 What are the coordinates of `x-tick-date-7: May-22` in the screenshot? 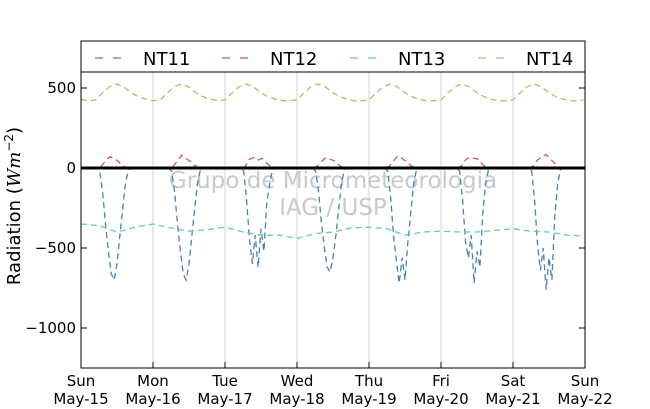 It's located at (584, 399).